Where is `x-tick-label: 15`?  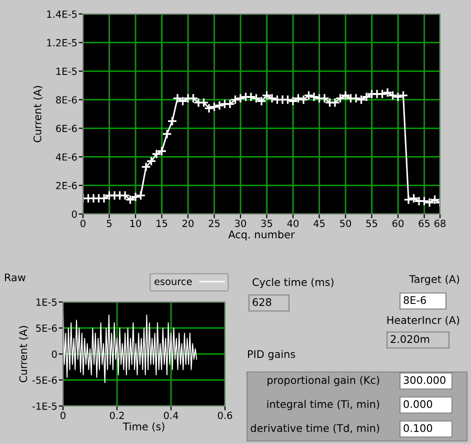
x-tick-label: 15 is located at coordinates (162, 224).